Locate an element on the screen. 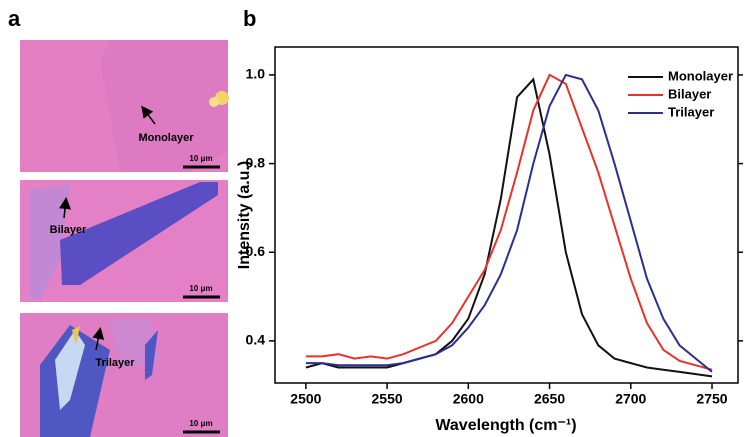 The image size is (750, 437). x-tick-label: 2500 is located at coordinates (305, 399).